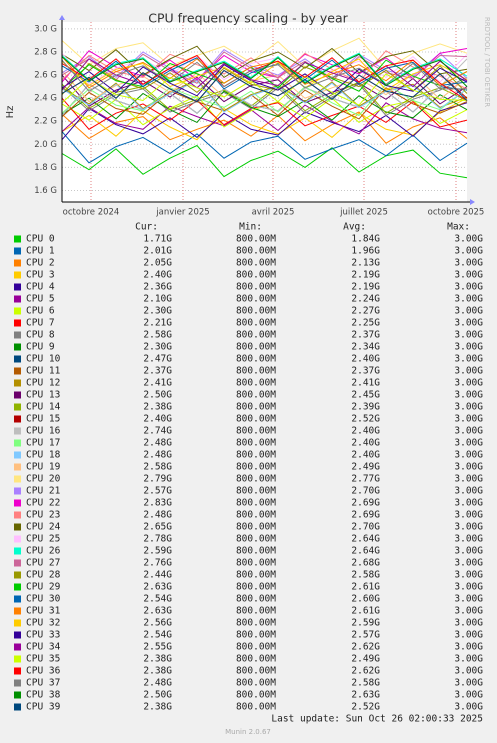 The height and width of the screenshot is (743, 497). What do you see at coordinates (43, 395) in the screenshot?
I see `legend-name: CPU 13` at bounding box center [43, 395].